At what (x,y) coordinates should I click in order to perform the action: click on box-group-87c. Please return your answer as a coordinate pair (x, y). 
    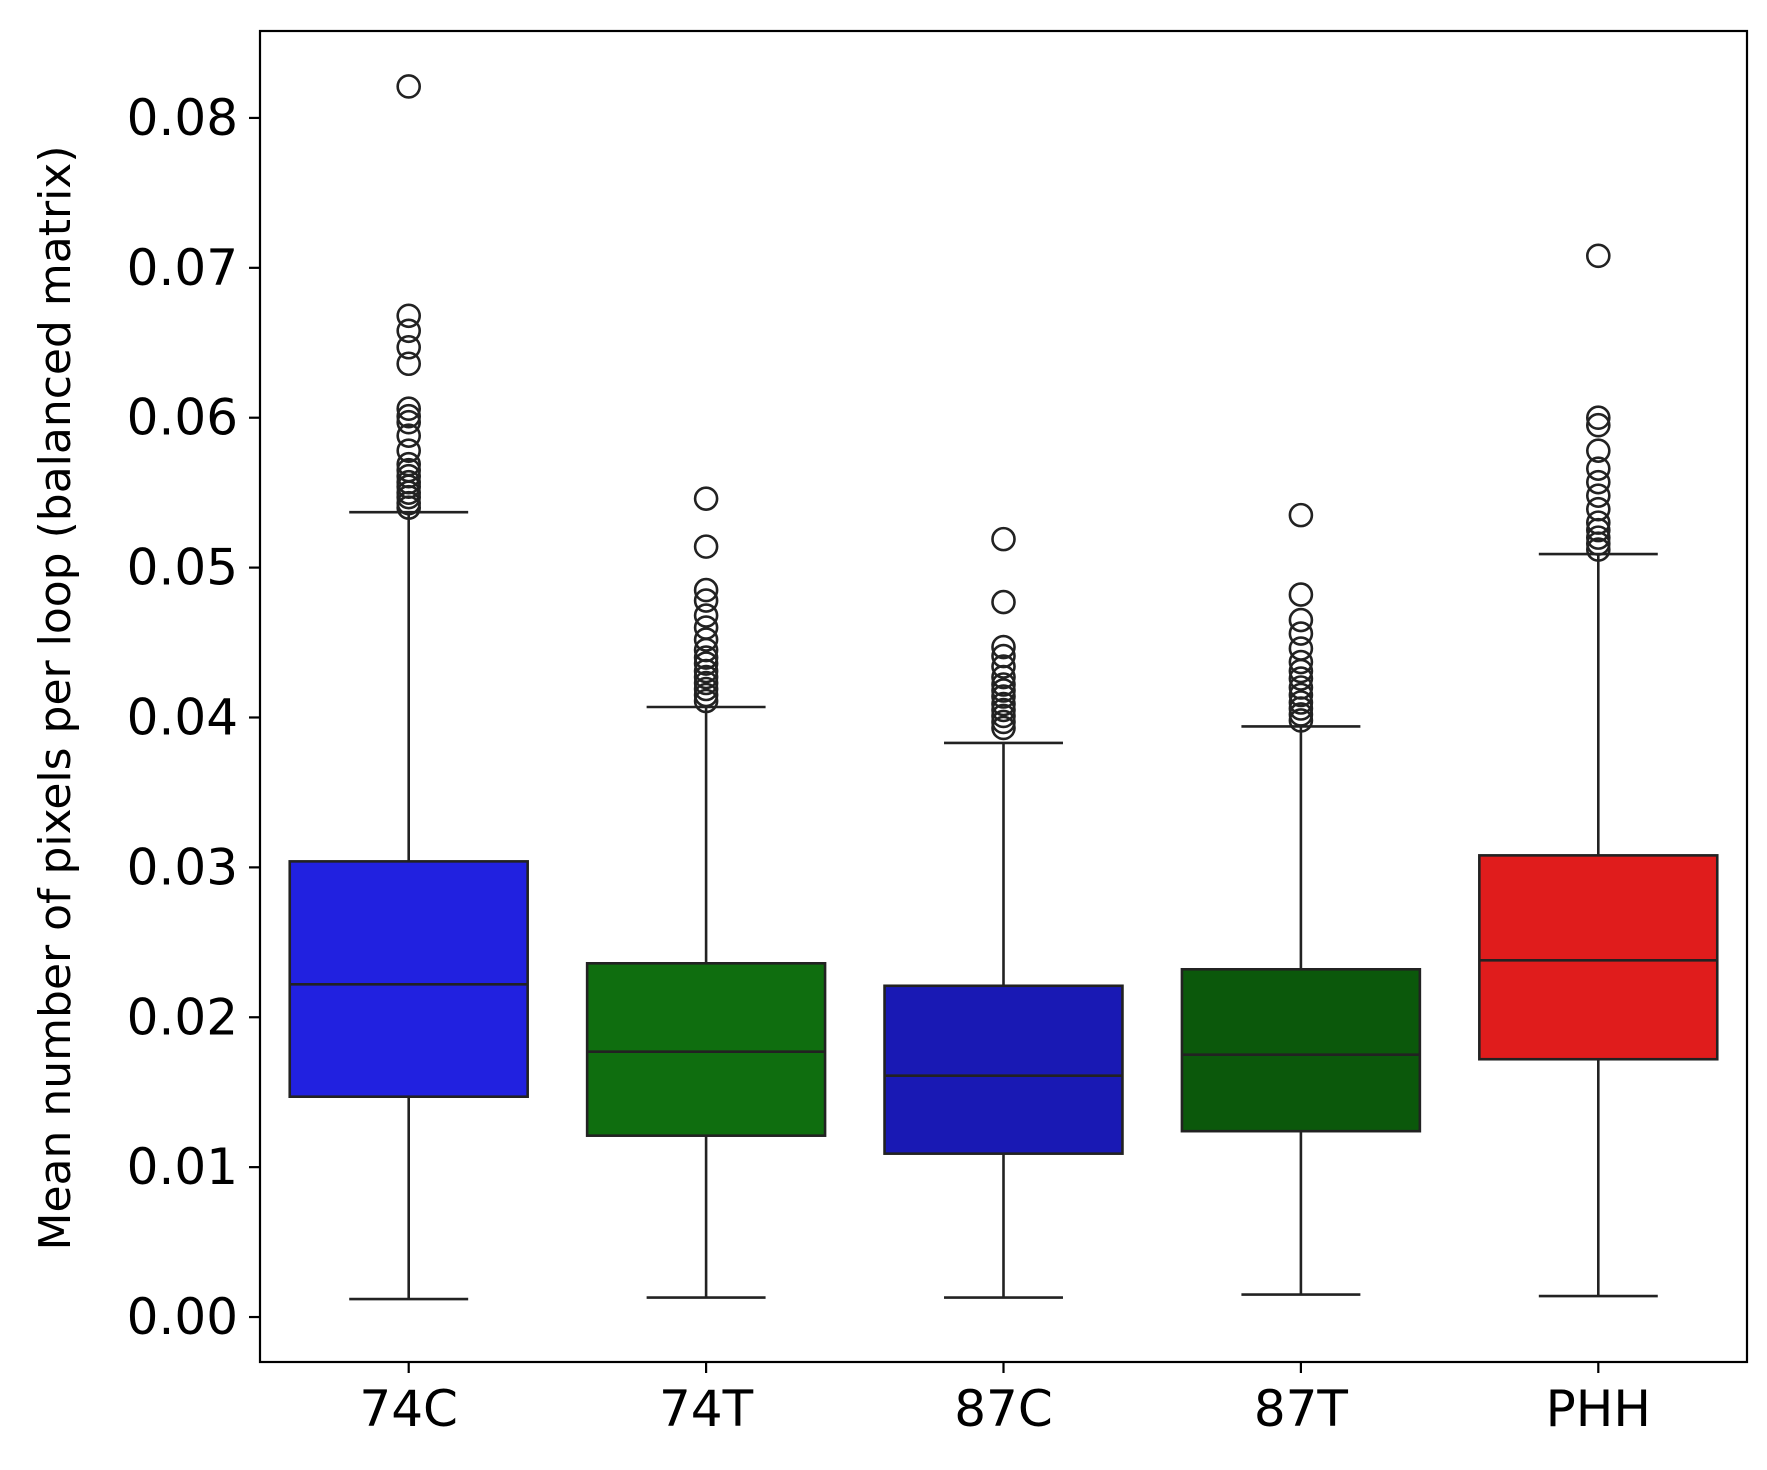
    Looking at the image, I should click on (1003, 912).